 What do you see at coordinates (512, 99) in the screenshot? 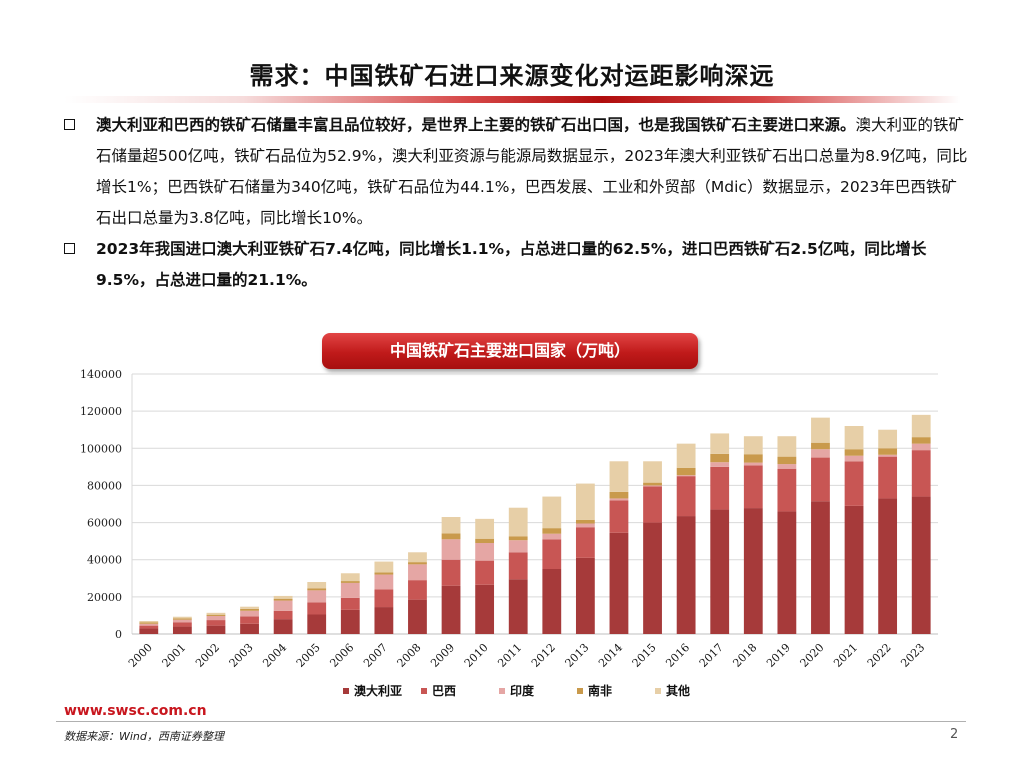
I see `title-divider` at bounding box center [512, 99].